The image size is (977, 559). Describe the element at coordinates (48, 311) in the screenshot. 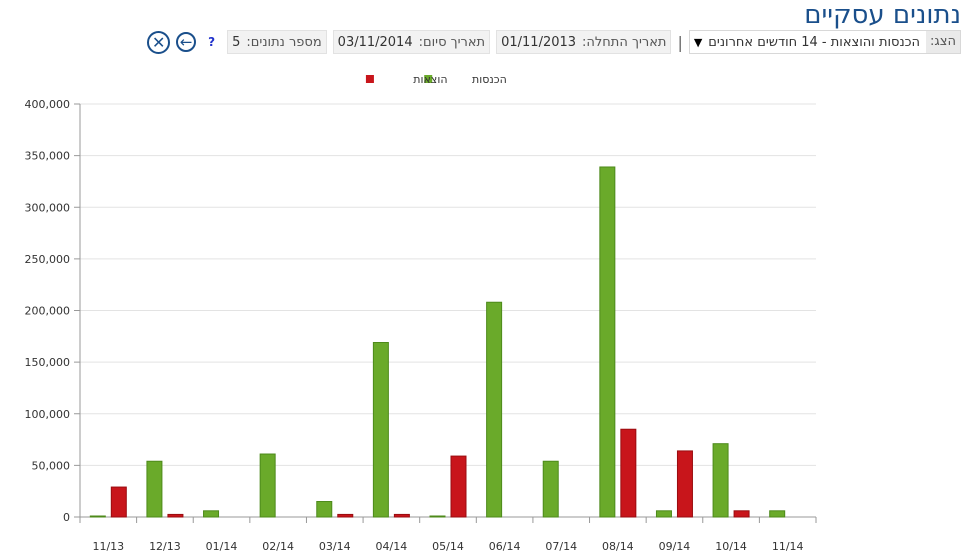

I see `y-tick-label: 200,000` at that location.